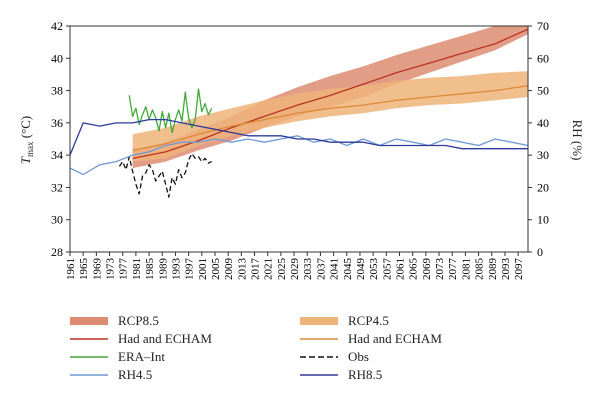  Describe the element at coordinates (282, 269) in the screenshot. I see `x-tick-label: 2025` at that location.